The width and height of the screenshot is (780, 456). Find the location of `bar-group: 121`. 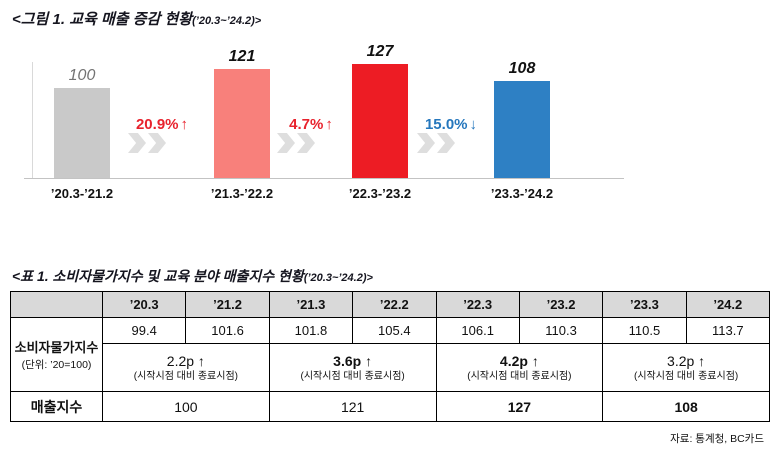

bar-group: 121 is located at coordinates (242, 113).